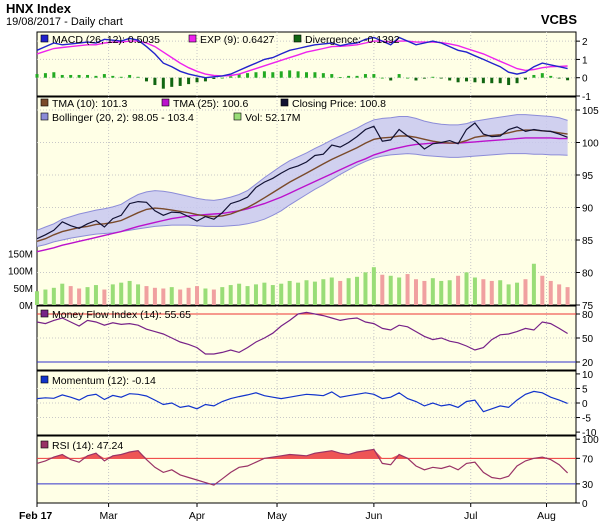 Image resolution: width=613 pixels, height=528 pixels. What do you see at coordinates (470, 516) in the screenshot?
I see `x-tick-label: Jul` at bounding box center [470, 516].